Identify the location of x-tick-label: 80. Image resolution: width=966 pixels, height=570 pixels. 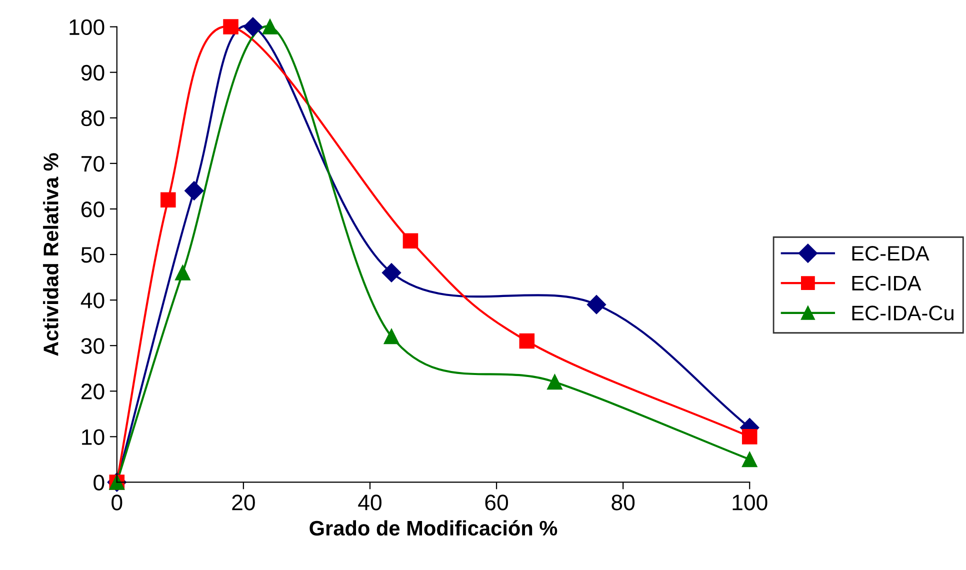
(623, 502).